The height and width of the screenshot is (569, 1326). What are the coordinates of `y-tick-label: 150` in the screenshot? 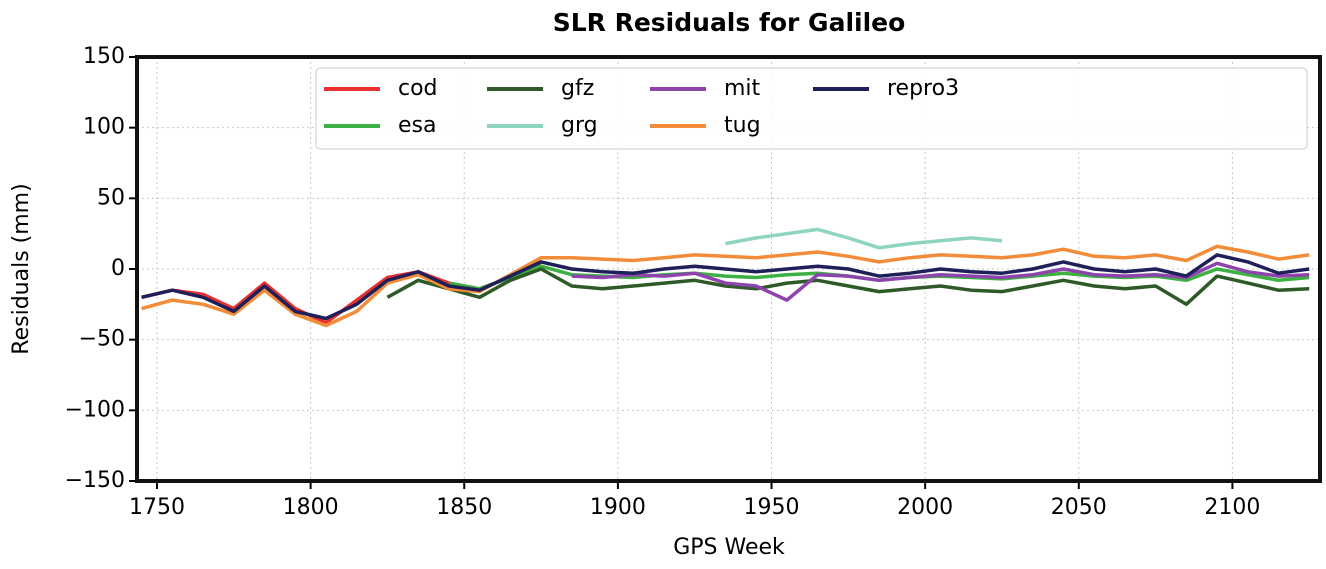 It's located at (104, 56).